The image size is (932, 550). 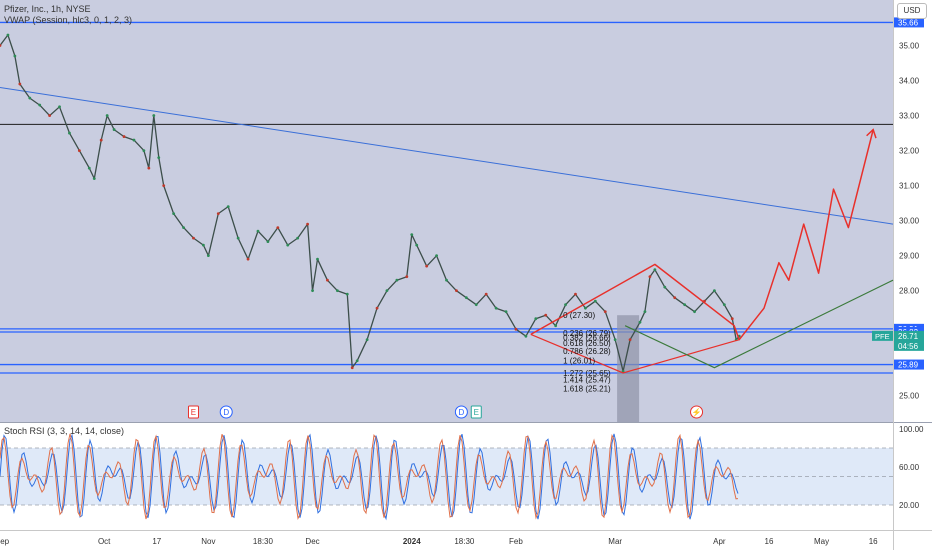 What do you see at coordinates (579, 315) in the screenshot?
I see `fib-level-label: 0 (27.30)` at bounding box center [579, 315].